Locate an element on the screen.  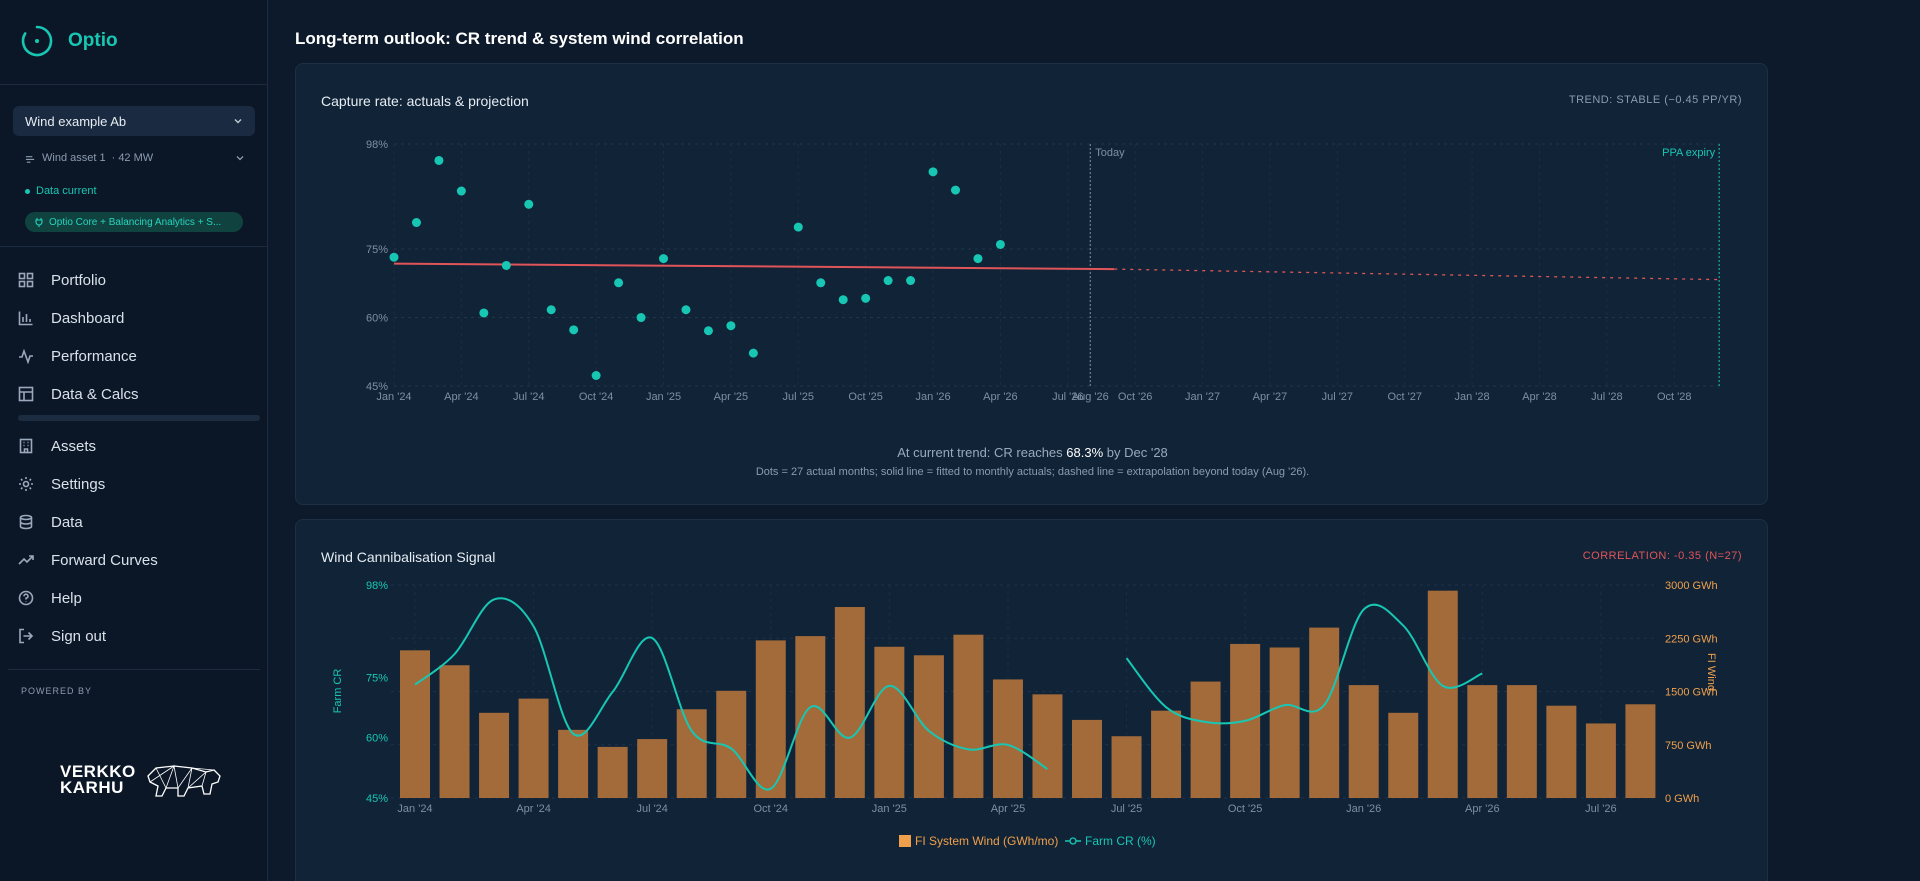
x-tick-label: Oct '25 is located at coordinates (865, 397).